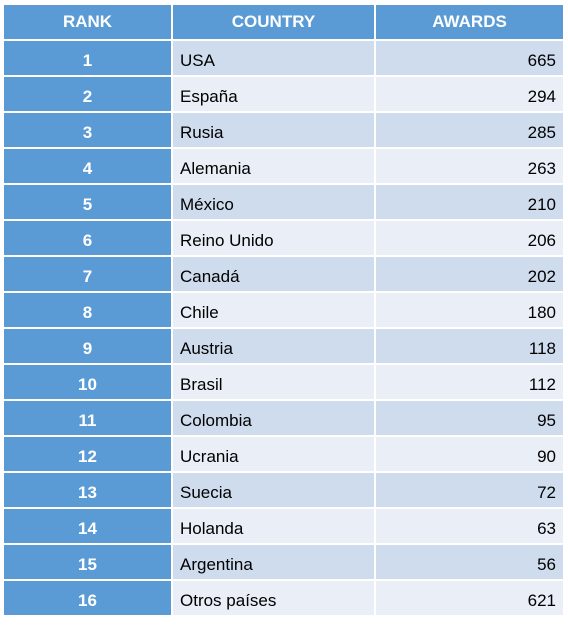 Image resolution: width=568 pixels, height=629 pixels. What do you see at coordinates (469, 130) in the screenshot?
I see `awards-cell: 285` at bounding box center [469, 130].